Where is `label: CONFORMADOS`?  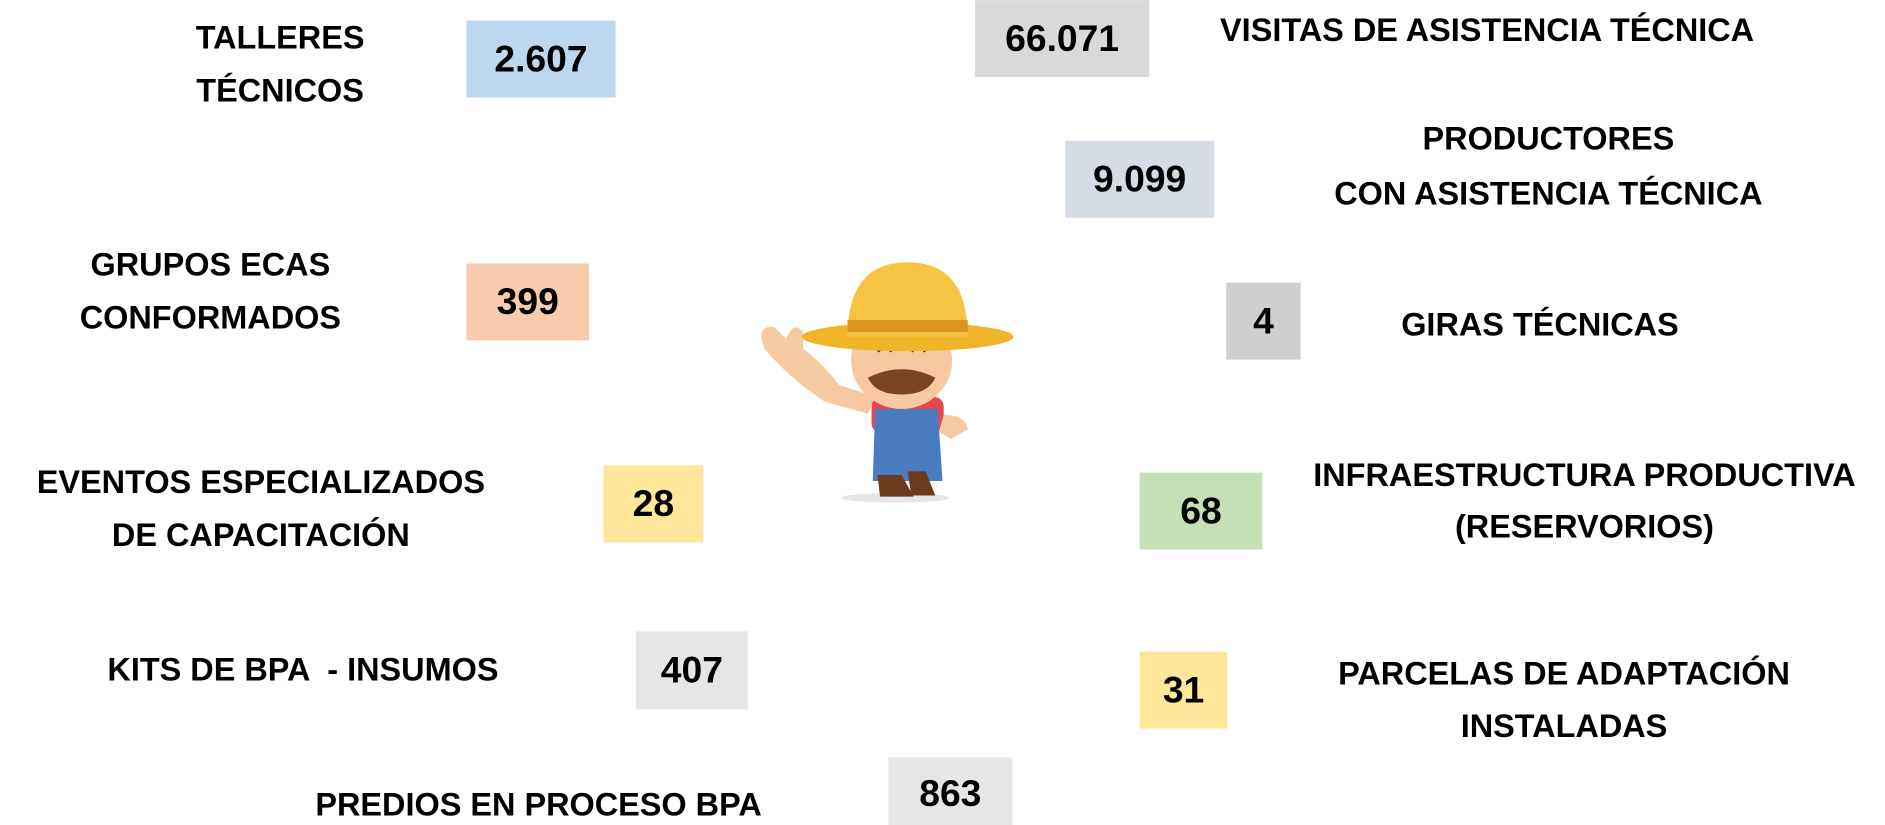
label: CONFORMADOS is located at coordinates (210, 318).